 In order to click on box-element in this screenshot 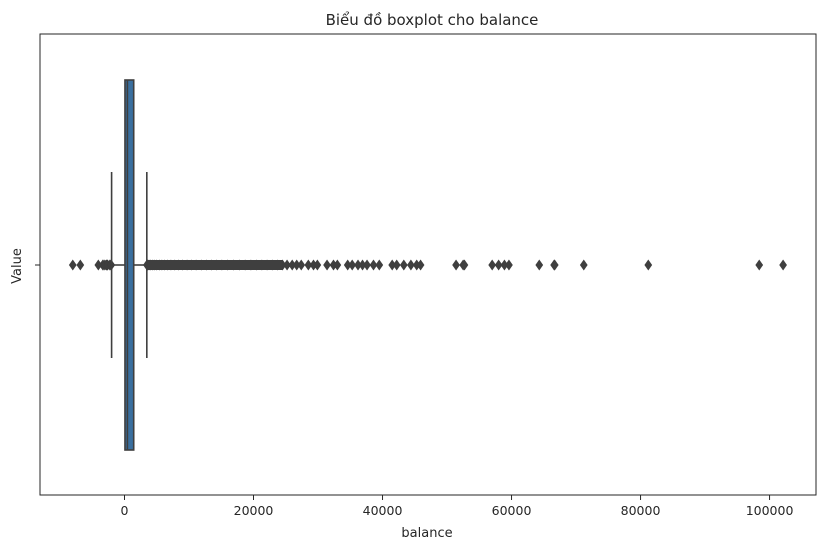, I will do `click(129, 265)`.